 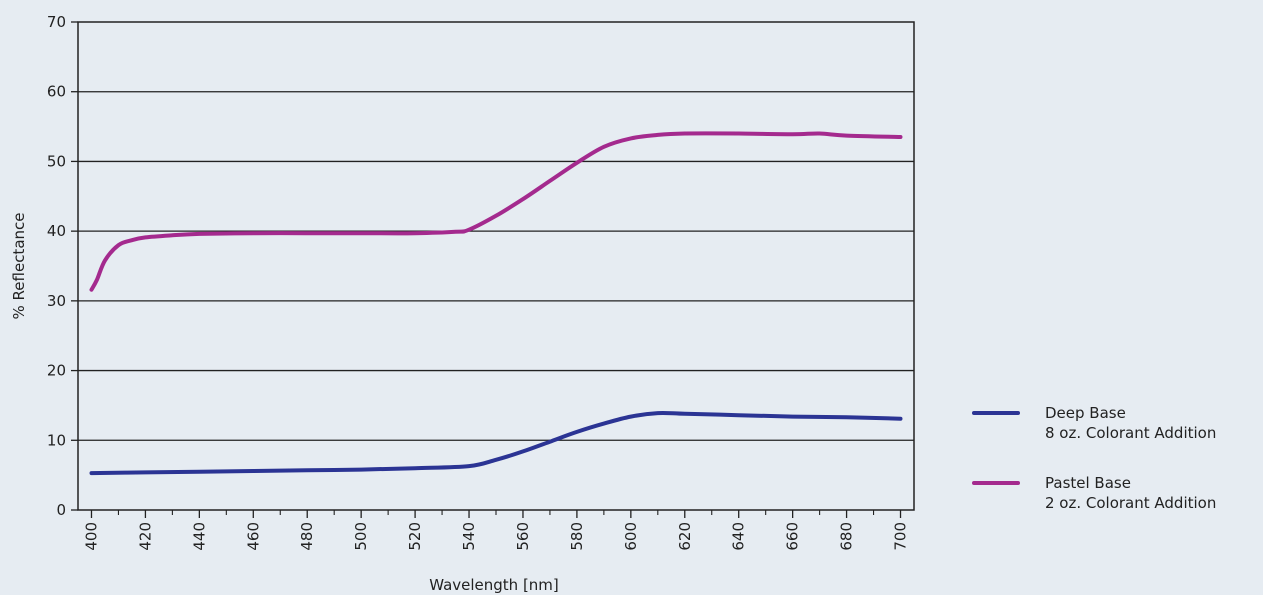 What do you see at coordinates (62, 266) in the screenshot?
I see `y-axis: 0 10 20 30 40 50 60 70` at bounding box center [62, 266].